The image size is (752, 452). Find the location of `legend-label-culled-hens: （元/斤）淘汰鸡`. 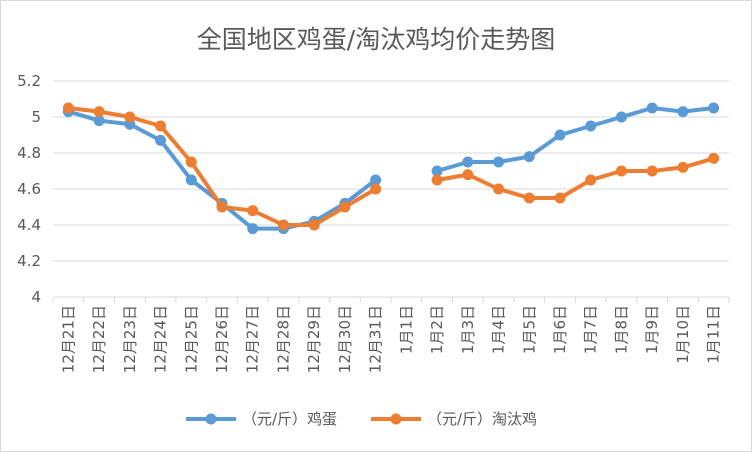

legend-label-culled-hens: （元/斤）淘汰鸡 is located at coordinates (482, 419).